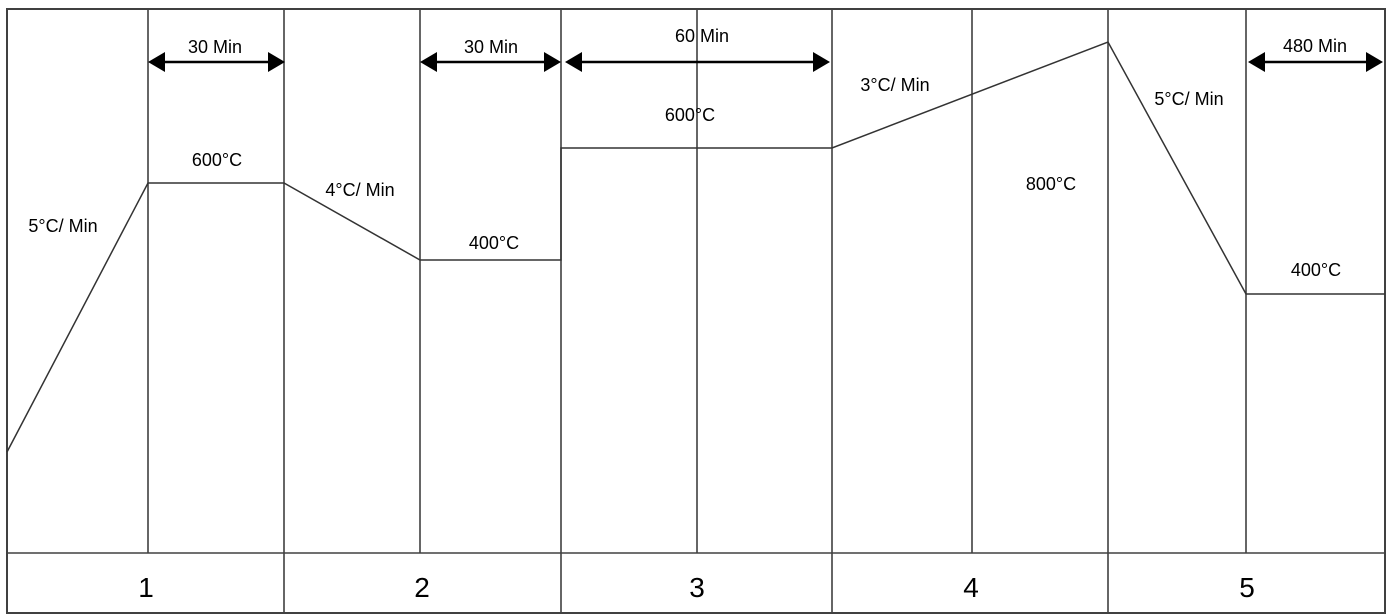 This screenshot has width=1397, height=615. What do you see at coordinates (359, 190) in the screenshot?
I see `rate-label: 4°C/ Min` at bounding box center [359, 190].